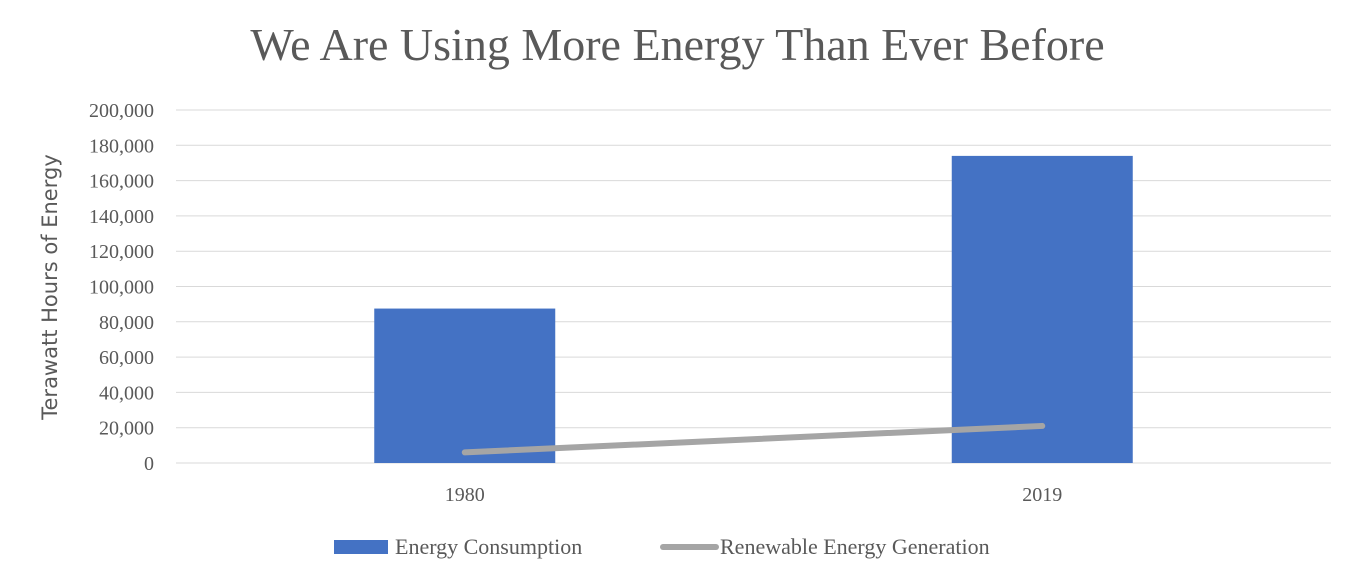 The image size is (1355, 580). I want to click on y-tick-label: 200,000, so click(121, 111).